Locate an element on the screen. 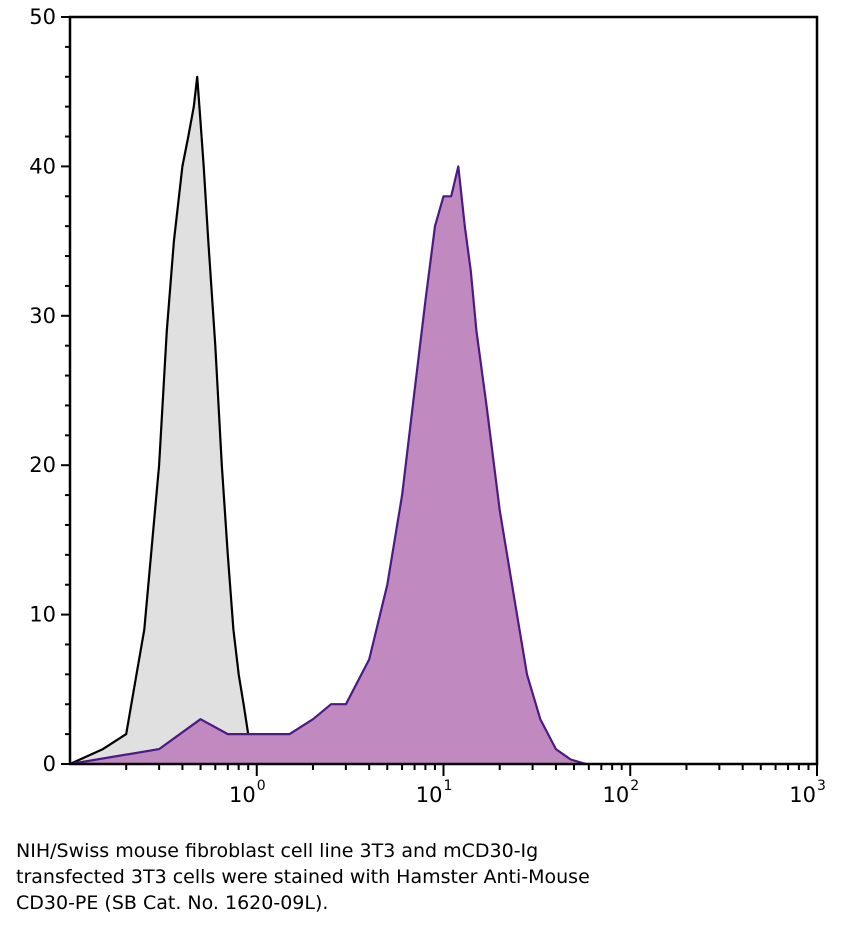 The image size is (843, 934). y-tick-label: 10 is located at coordinates (42, 615).